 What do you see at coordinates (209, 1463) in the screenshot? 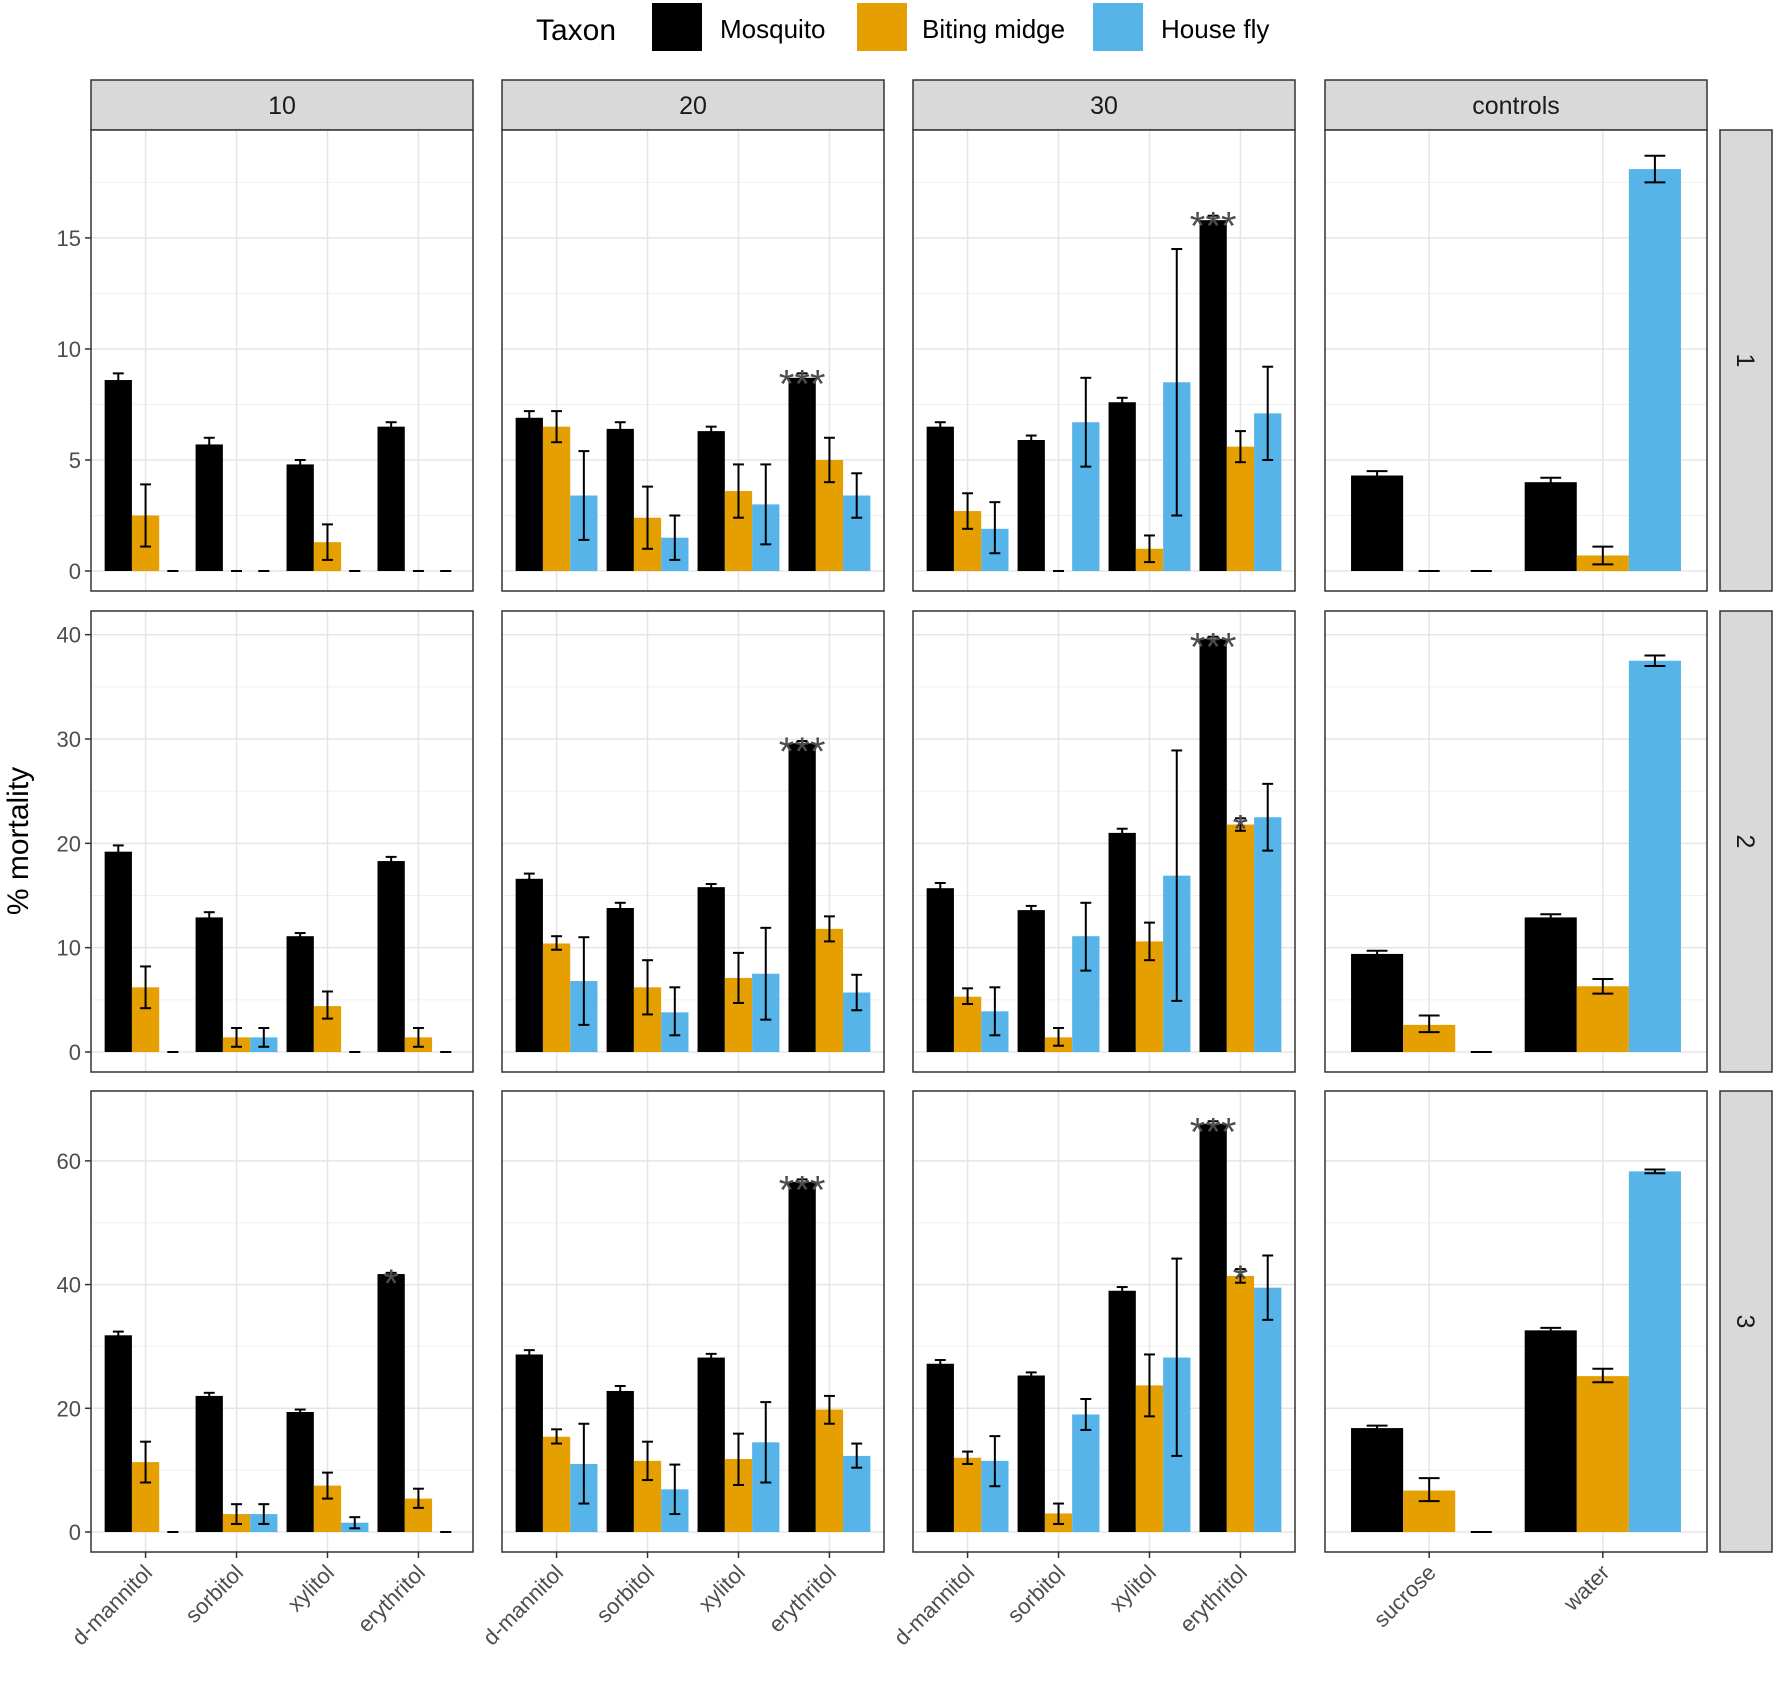
I see `bar-r2c0-sorbitol-mosquito` at bounding box center [209, 1463].